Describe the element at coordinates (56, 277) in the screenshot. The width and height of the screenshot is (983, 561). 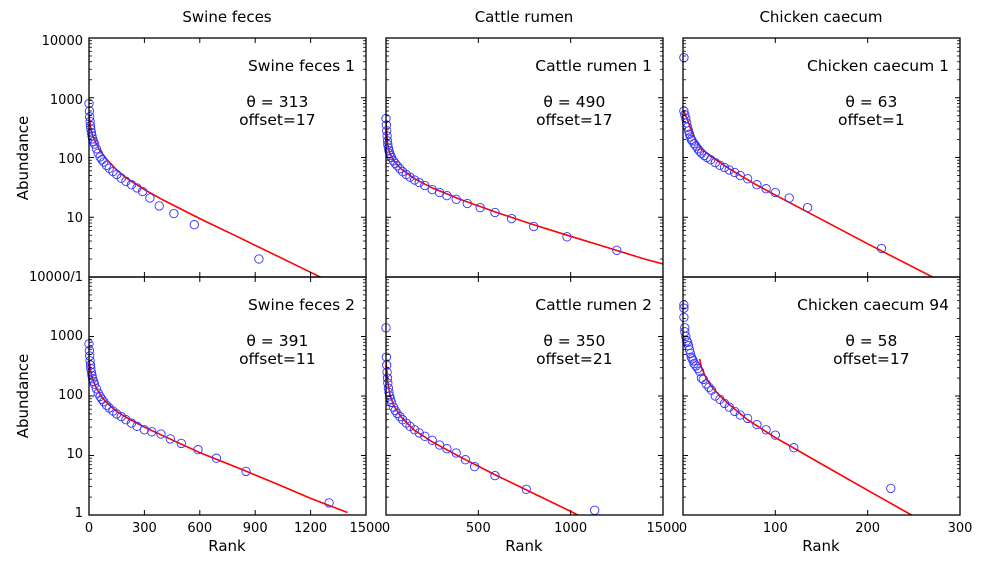
I see `y-tick-label-merged: 10000/1` at that location.